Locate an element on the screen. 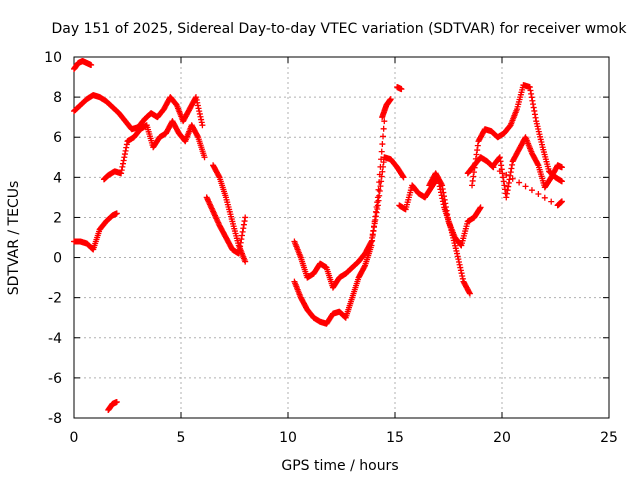  y-tick-label: -4 is located at coordinates (55, 339).